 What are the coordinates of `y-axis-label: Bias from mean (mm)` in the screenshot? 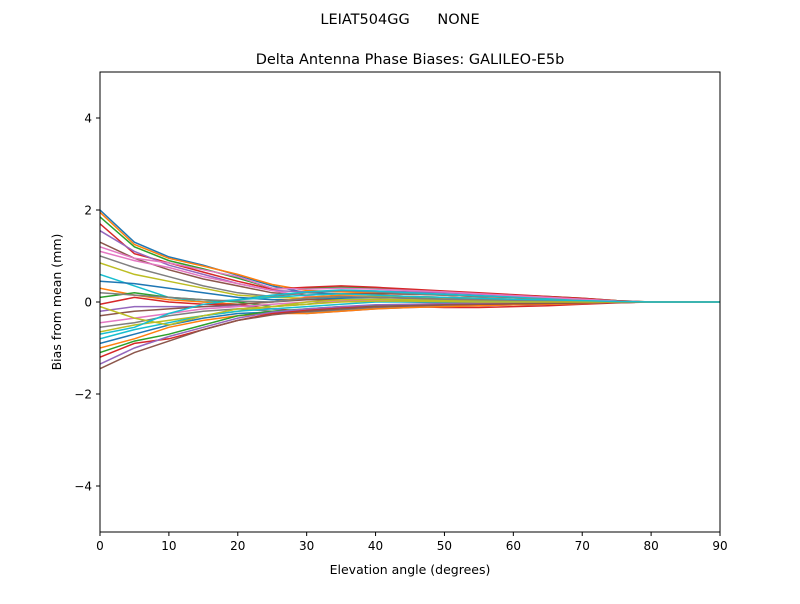 It's located at (56, 302).